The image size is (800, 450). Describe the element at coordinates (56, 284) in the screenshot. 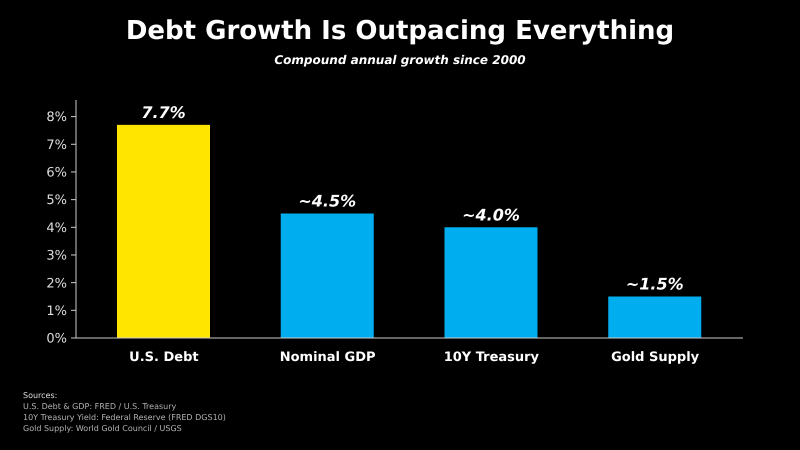

I see `y-tick-label: 2%` at that location.